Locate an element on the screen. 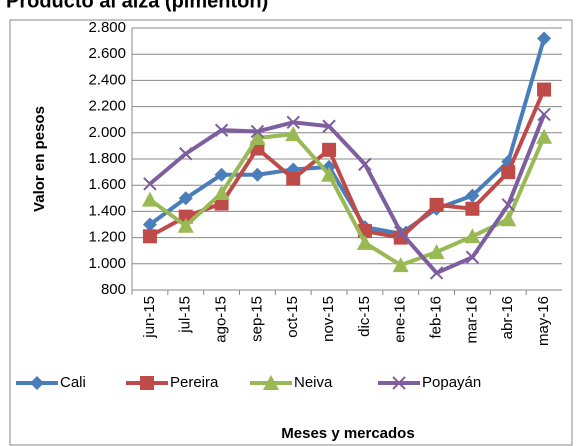  x-tick-label: nov-15 is located at coordinates (328, 319).